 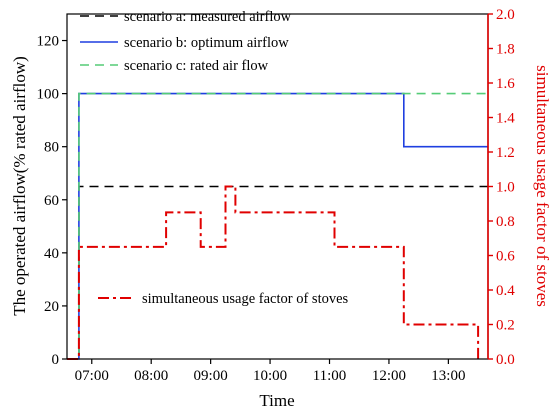 I want to click on y-right-tick-label: 1.0, so click(x=505, y=188).